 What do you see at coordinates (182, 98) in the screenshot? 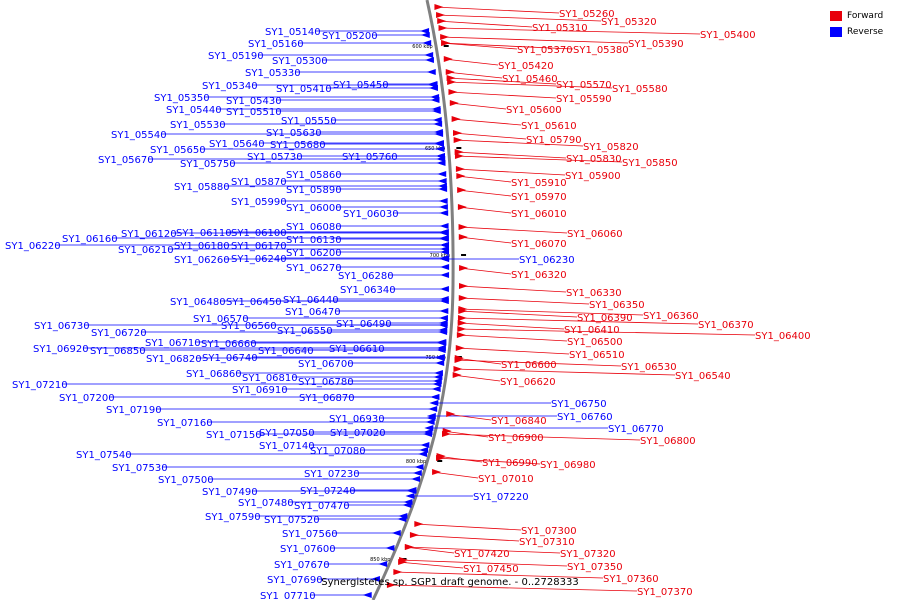
I see `gene-label-sy1-05350: SY1_05350` at bounding box center [182, 98].